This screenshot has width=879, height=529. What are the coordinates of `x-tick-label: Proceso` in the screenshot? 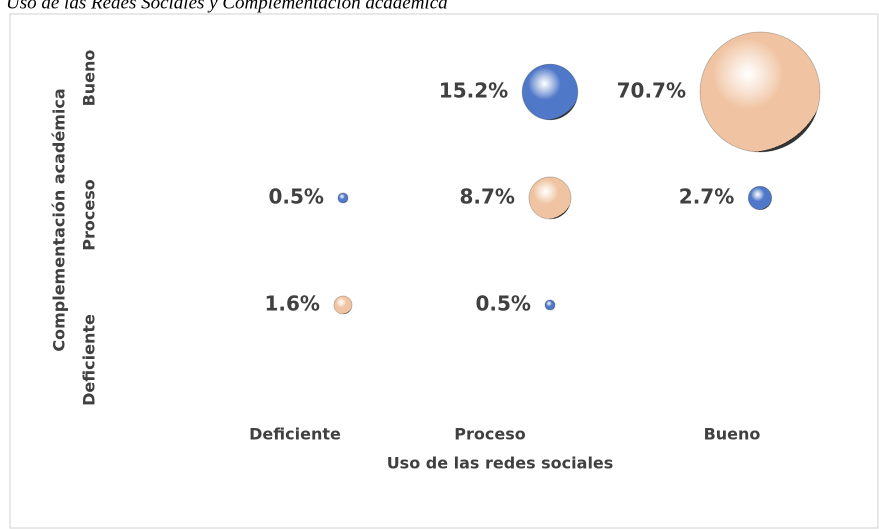 It's located at (489, 434).